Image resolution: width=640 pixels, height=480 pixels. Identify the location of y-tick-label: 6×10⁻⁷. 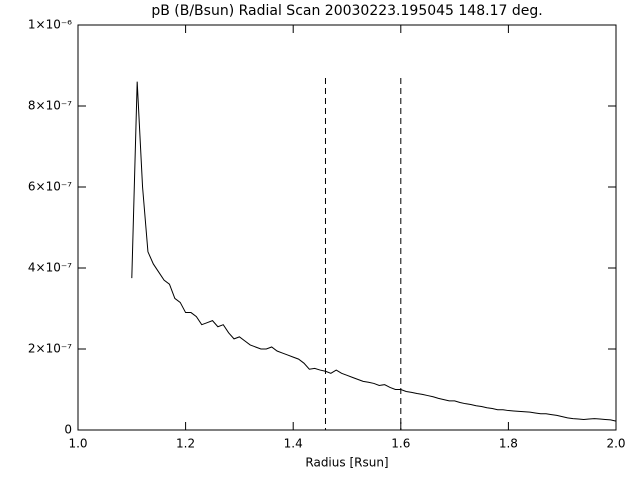
(50, 187).